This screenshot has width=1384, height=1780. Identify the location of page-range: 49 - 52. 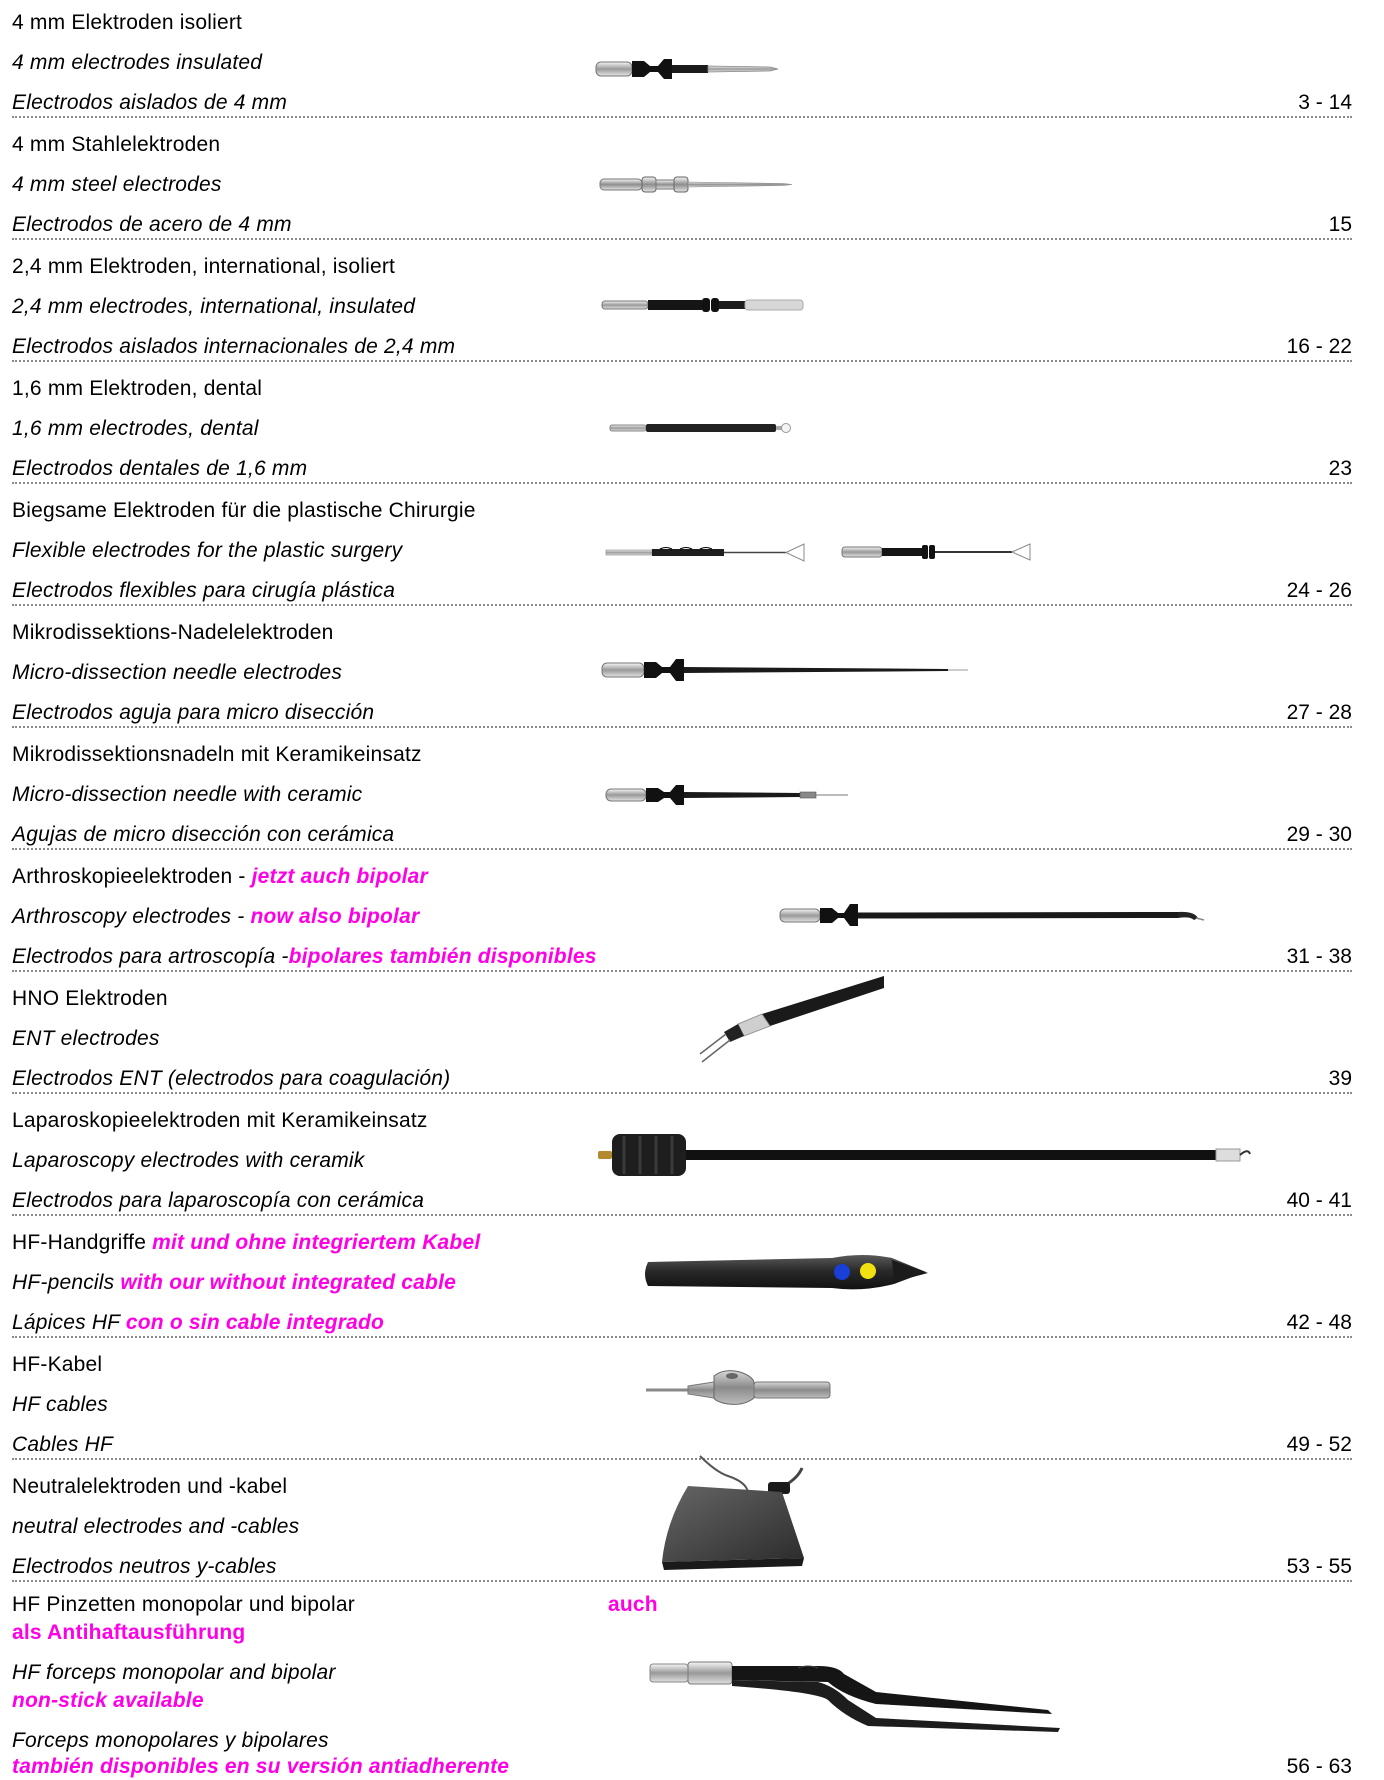
(1319, 1444).